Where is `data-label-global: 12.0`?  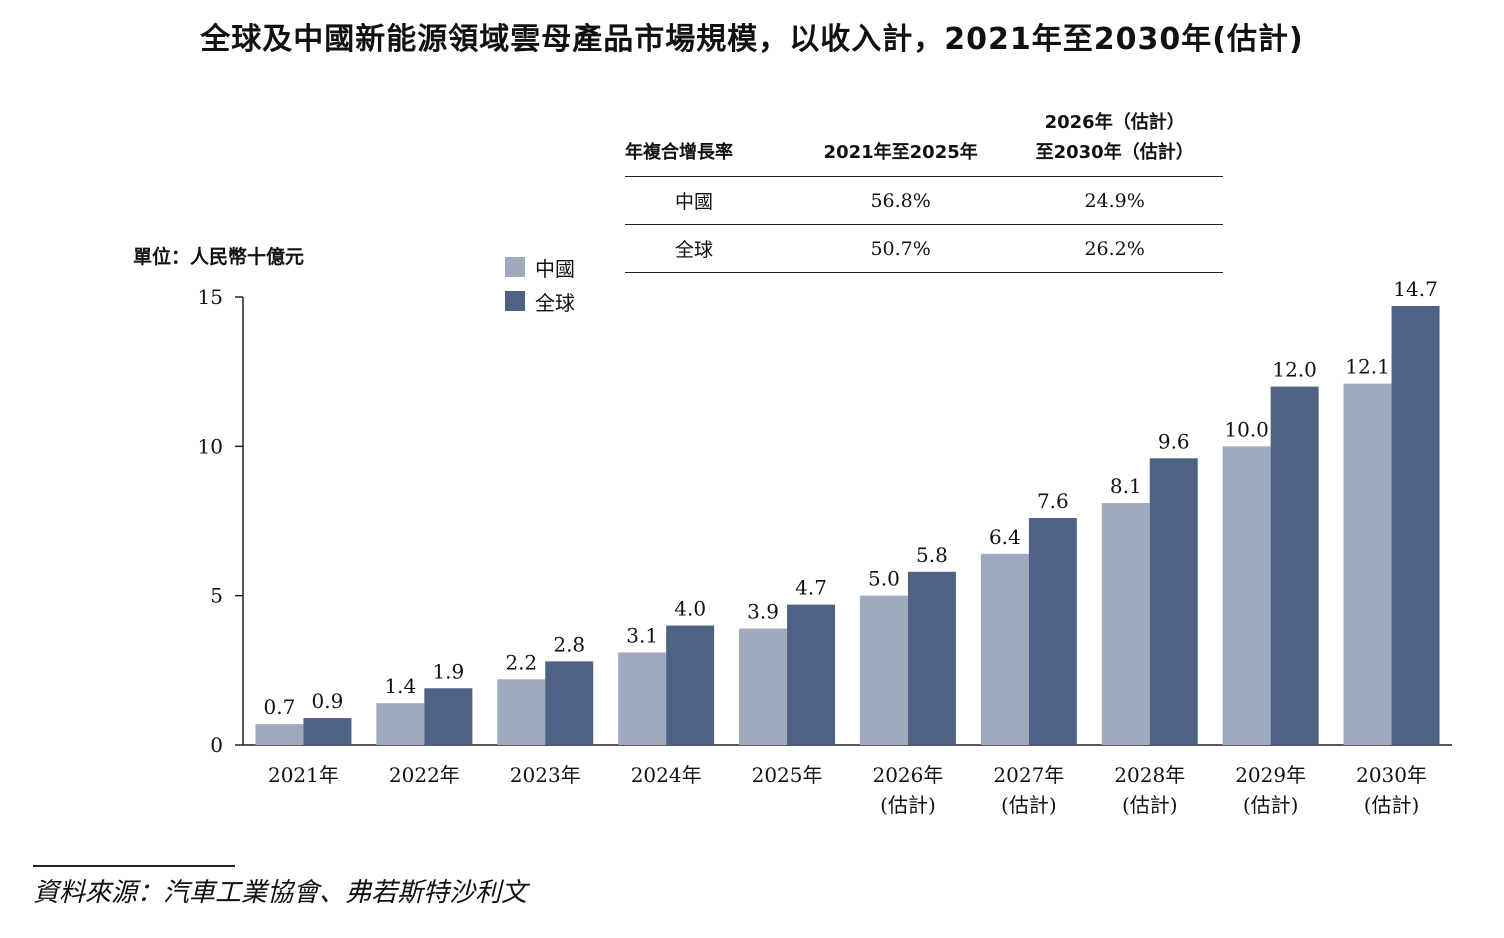 data-label-global: 12.0 is located at coordinates (1294, 370).